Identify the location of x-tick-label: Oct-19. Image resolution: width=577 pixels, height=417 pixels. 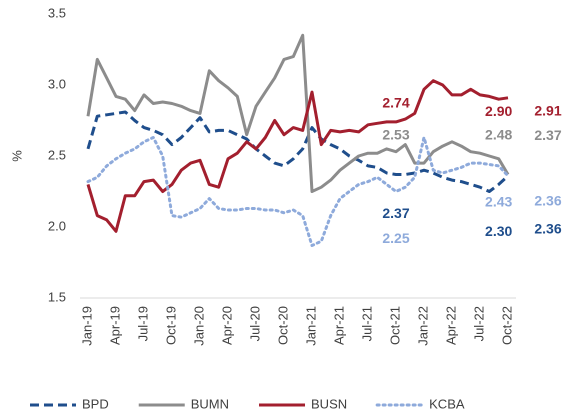
(170, 325).